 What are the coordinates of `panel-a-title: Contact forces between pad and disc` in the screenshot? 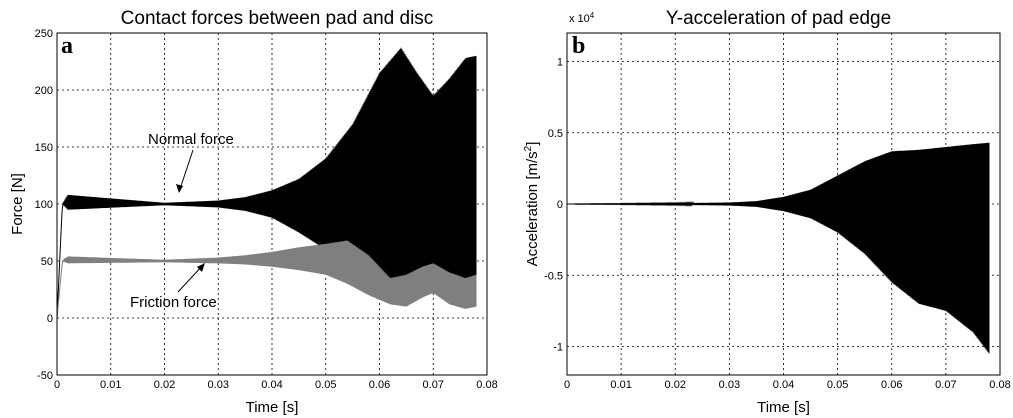 It's located at (277, 18).